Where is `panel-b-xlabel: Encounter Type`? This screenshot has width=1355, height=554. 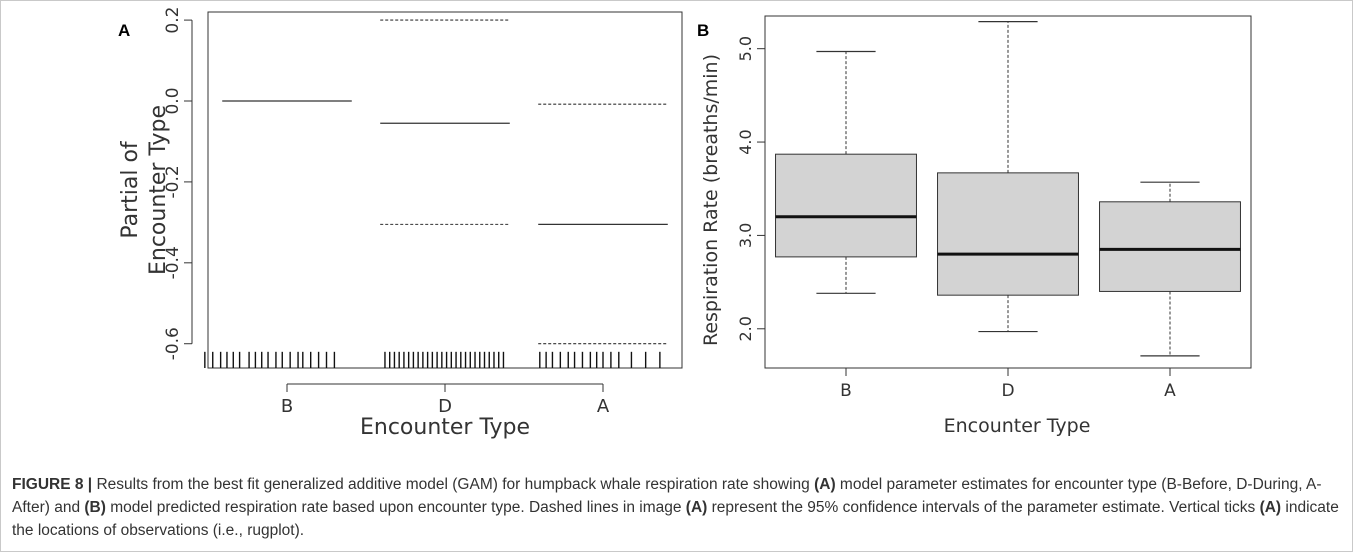 panel-b-xlabel: Encounter Type is located at coordinates (1017, 426).